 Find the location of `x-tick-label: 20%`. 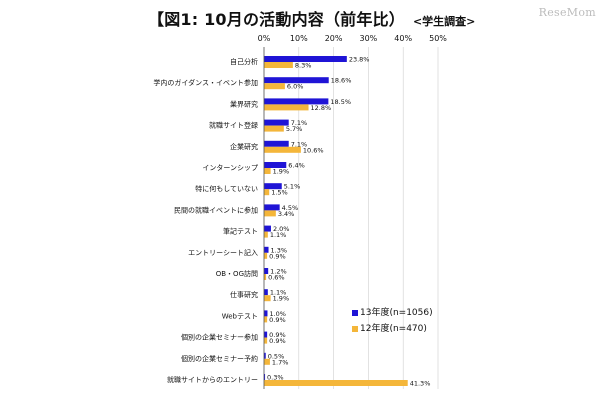

x-tick-label: 20% is located at coordinates (334, 38).